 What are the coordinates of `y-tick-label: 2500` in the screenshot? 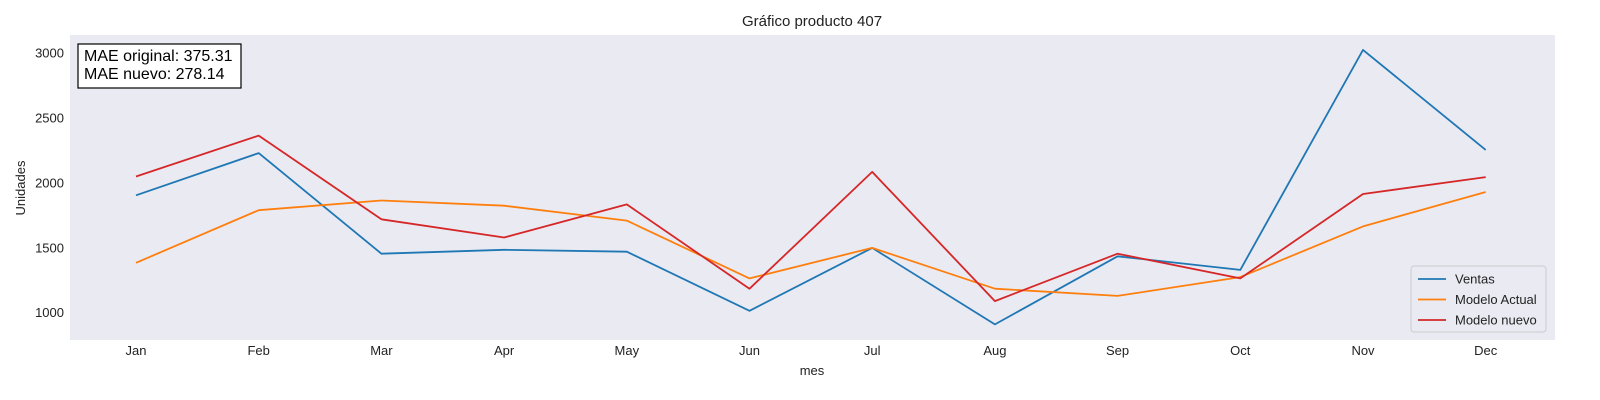 It's located at (49, 118).